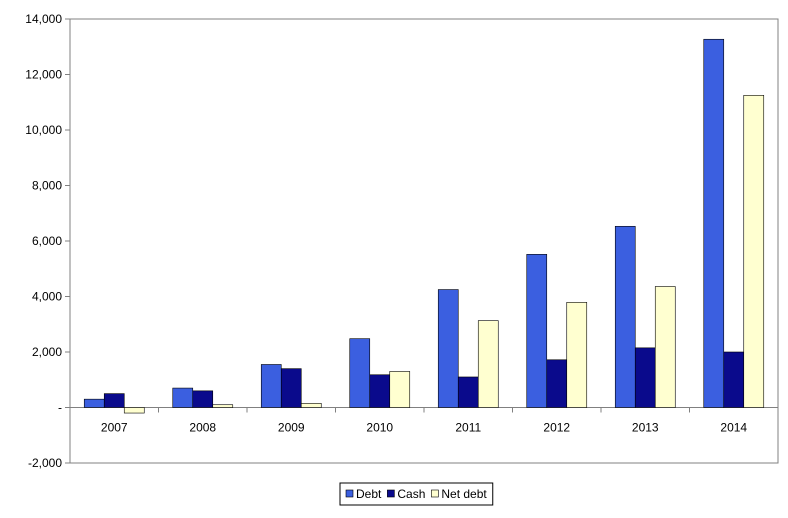 This screenshot has width=788, height=518. I want to click on x-tick-label: 2013, so click(645, 428).